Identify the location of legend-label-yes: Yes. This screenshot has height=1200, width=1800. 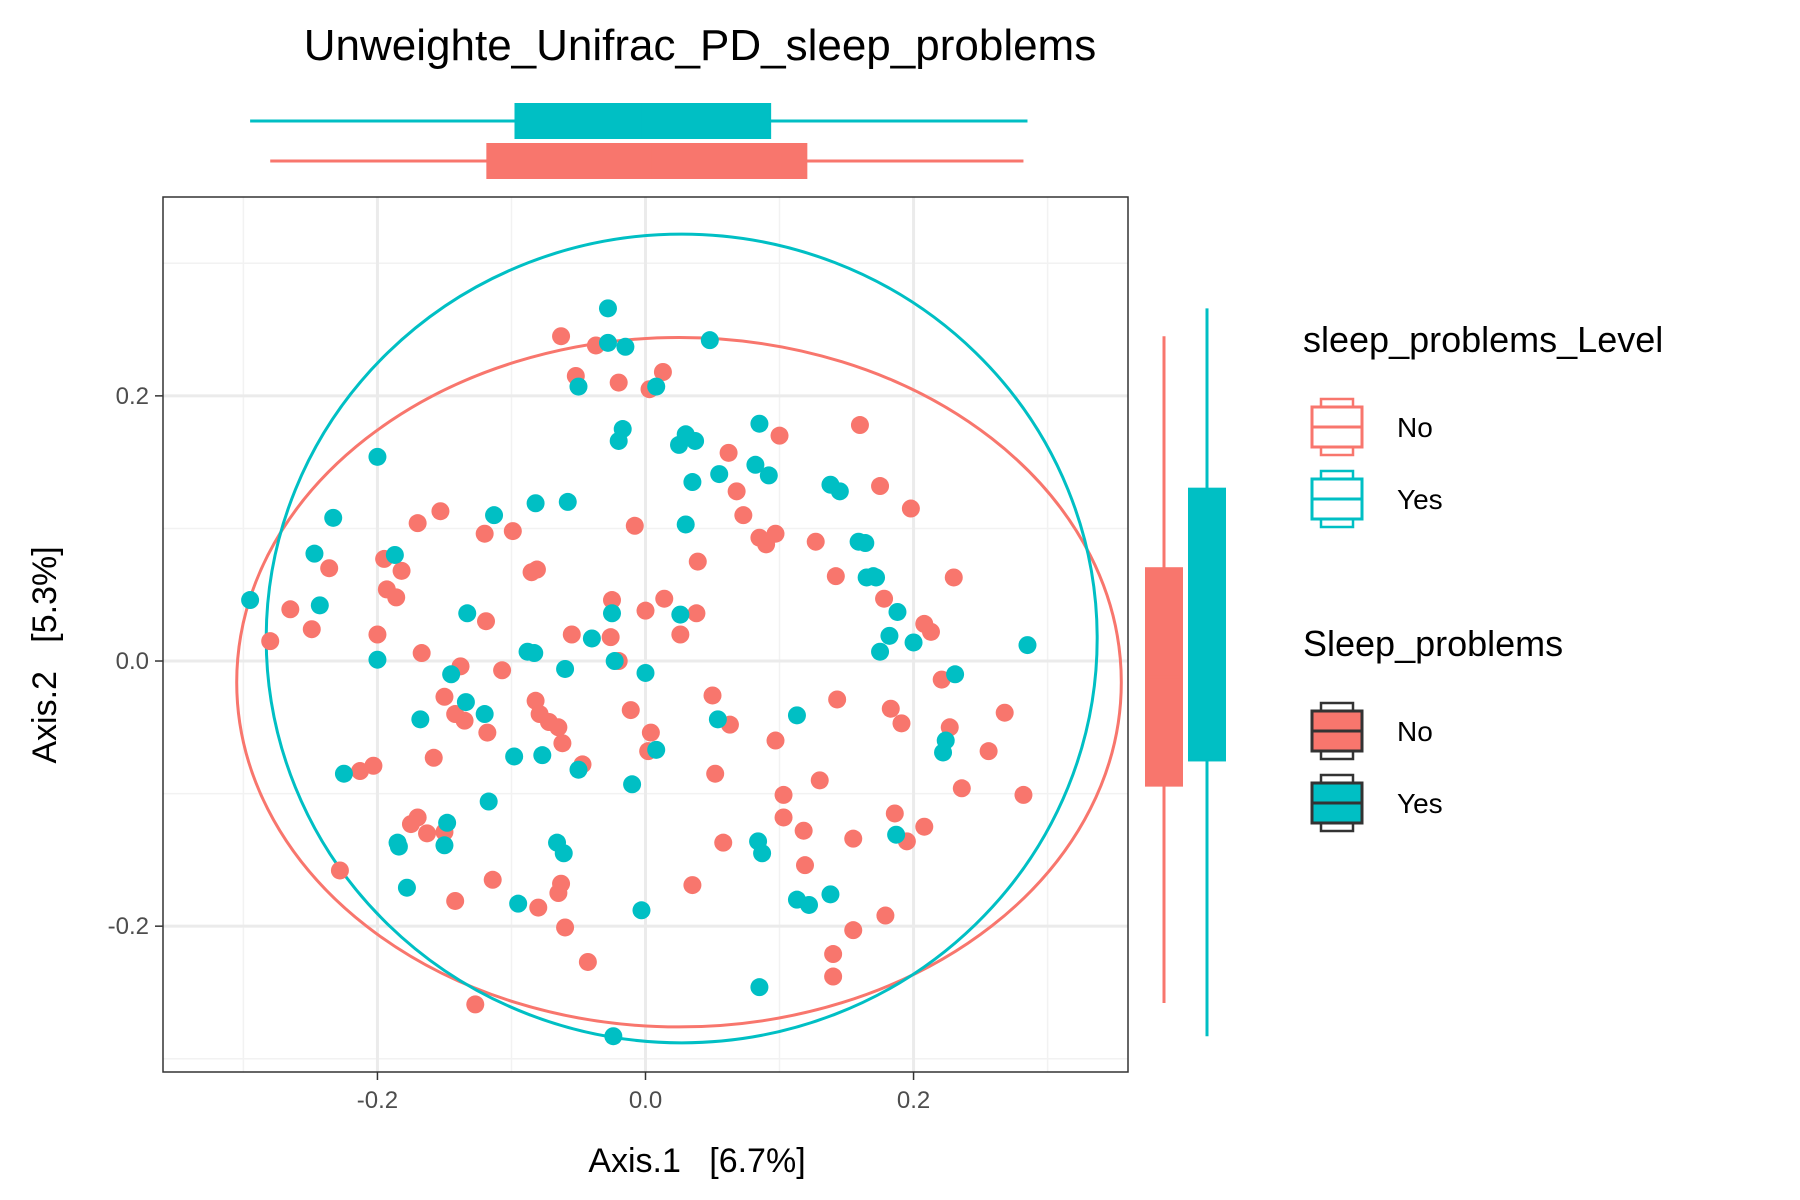
(1420, 803).